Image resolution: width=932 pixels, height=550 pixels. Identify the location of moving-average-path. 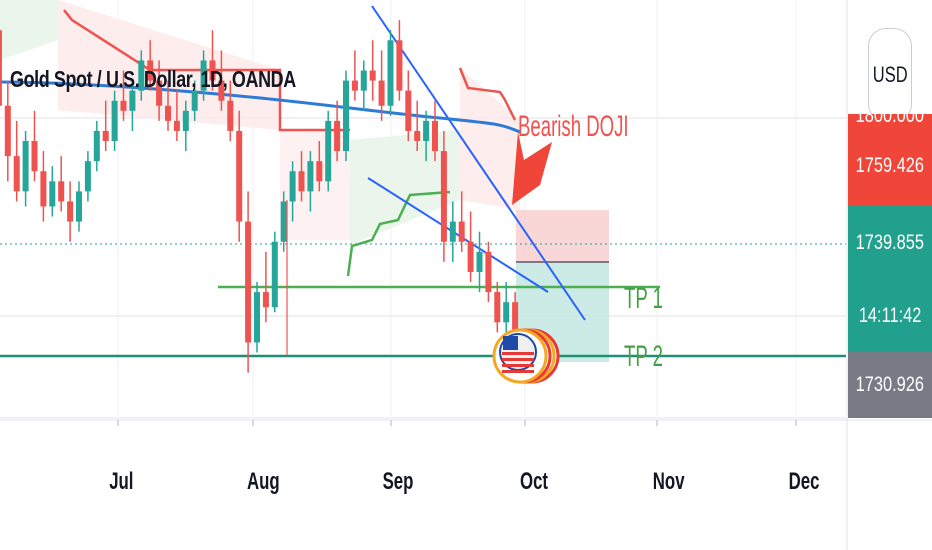
(260, 107).